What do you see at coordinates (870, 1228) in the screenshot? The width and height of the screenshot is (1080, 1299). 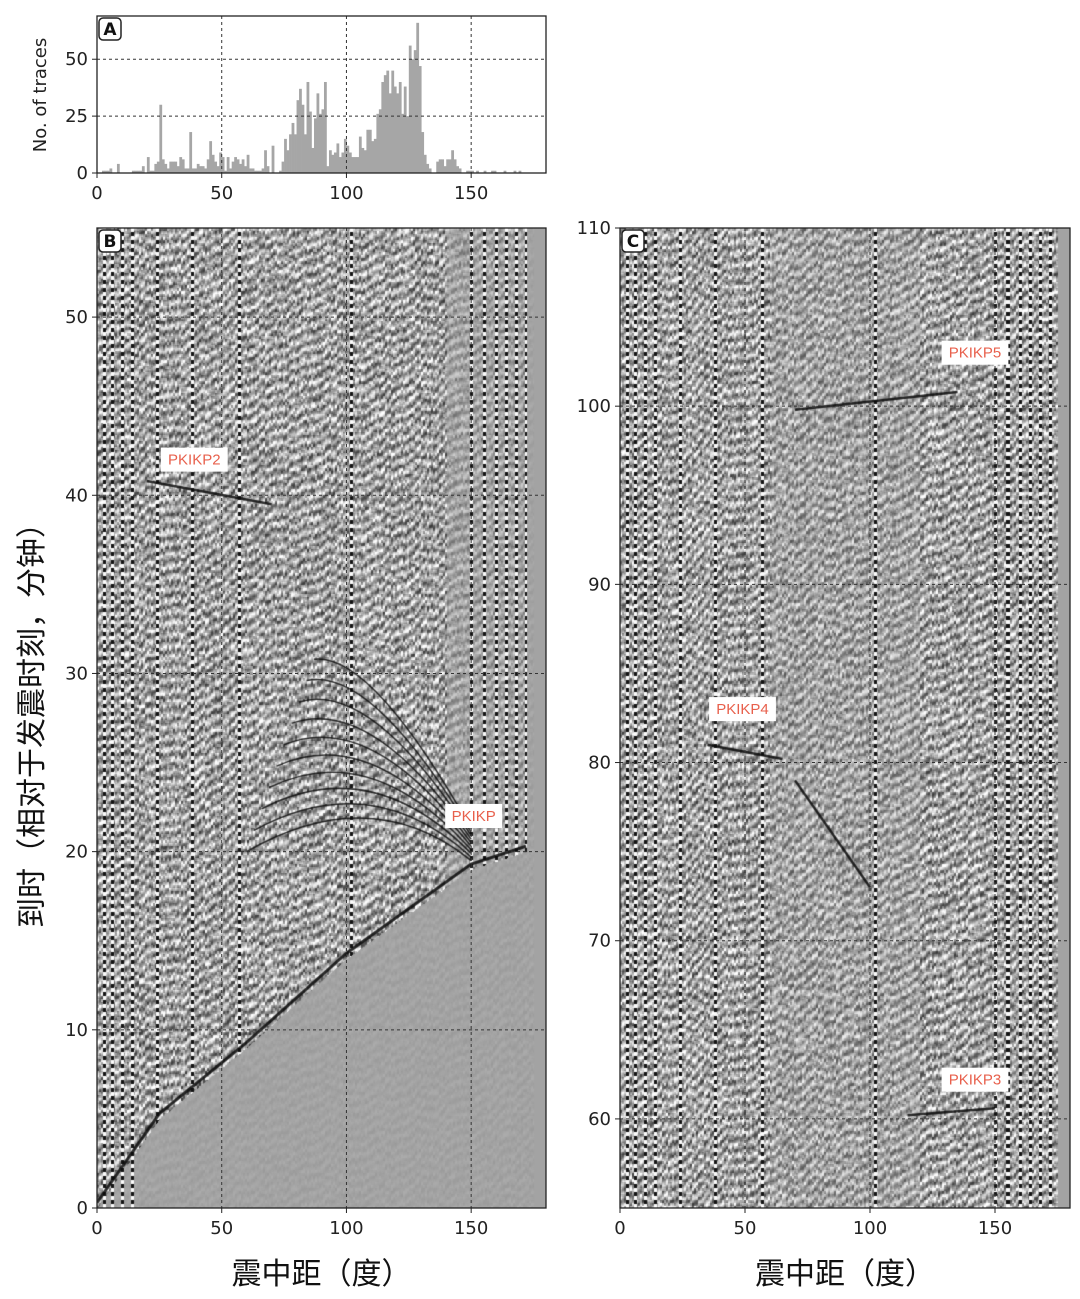 I see `x-tick-label: 100` at bounding box center [870, 1228].